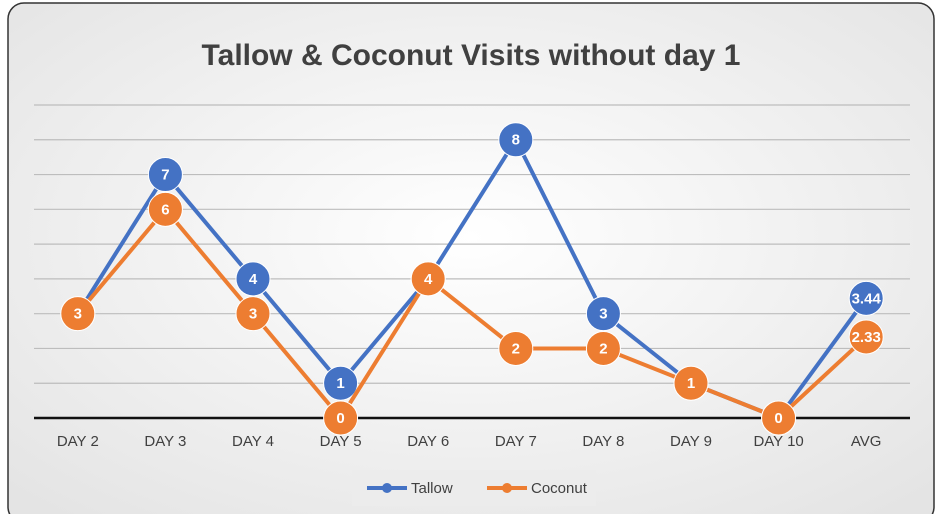 The image size is (942, 514). What do you see at coordinates (428, 441) in the screenshot?
I see `x-tick-label: DAY 6` at bounding box center [428, 441].